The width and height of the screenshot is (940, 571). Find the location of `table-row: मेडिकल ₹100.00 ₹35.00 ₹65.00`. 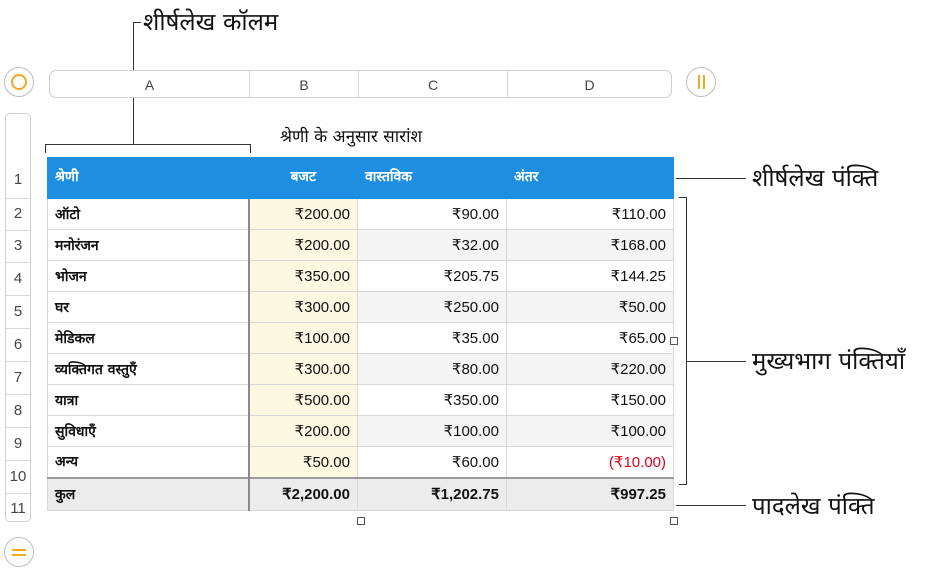

table-row: मेडिकल ₹100.00 ₹35.00 ₹65.00 is located at coordinates (360, 338).